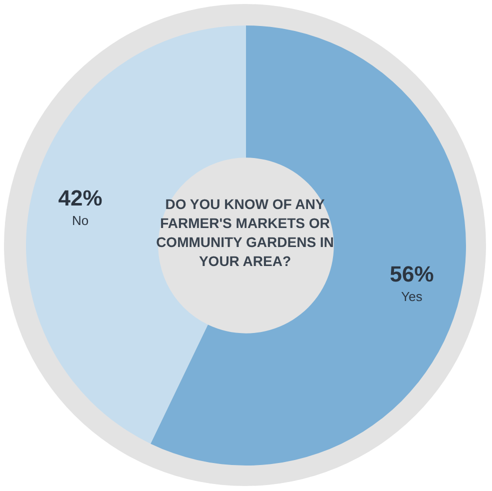 The height and width of the screenshot is (491, 492). I want to click on slice-label: Yes, so click(412, 296).